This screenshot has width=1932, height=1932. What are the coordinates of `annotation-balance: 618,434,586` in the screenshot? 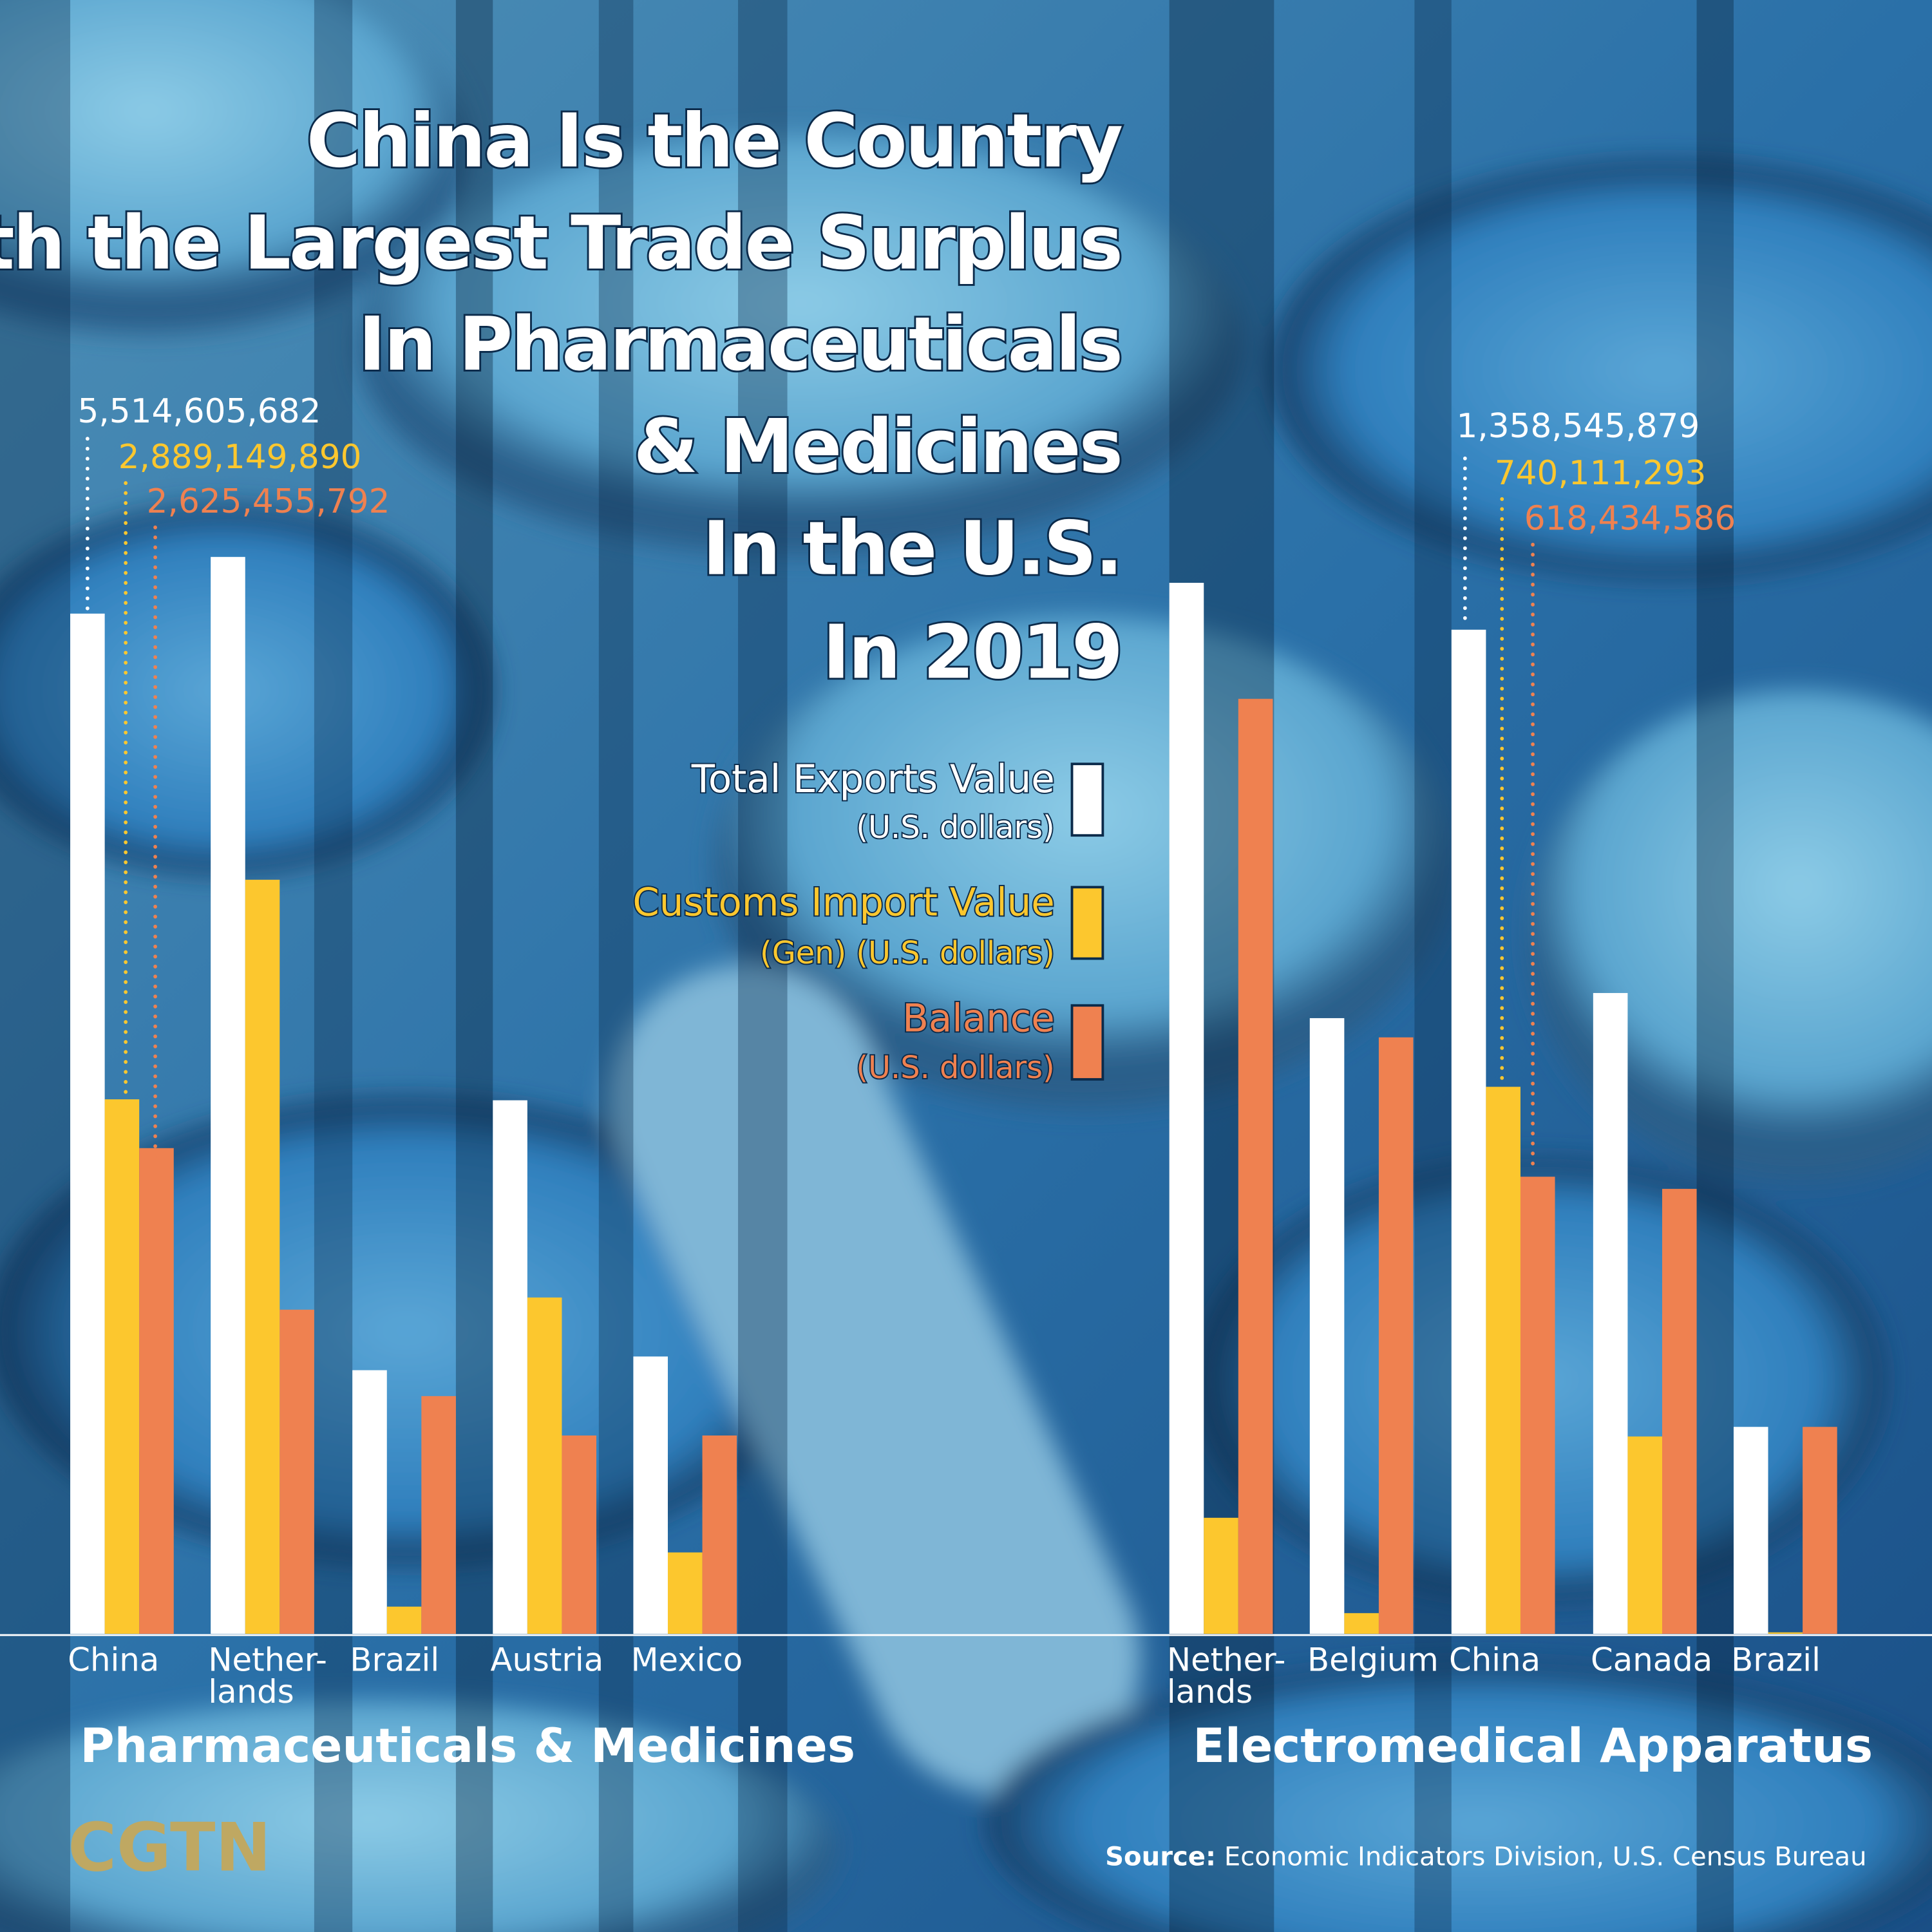 It's located at (1630, 519).